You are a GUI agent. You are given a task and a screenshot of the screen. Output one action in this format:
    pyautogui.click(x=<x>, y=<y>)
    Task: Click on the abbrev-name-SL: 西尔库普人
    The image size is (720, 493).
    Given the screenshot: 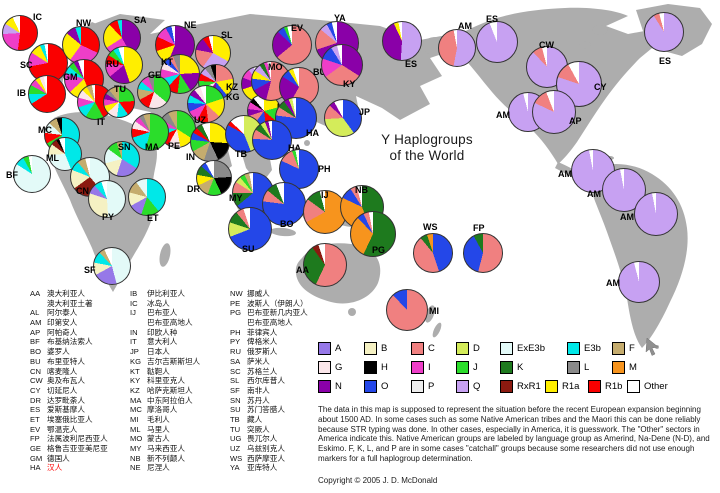 What is the action you would take?
    pyautogui.click(x=266, y=381)
    